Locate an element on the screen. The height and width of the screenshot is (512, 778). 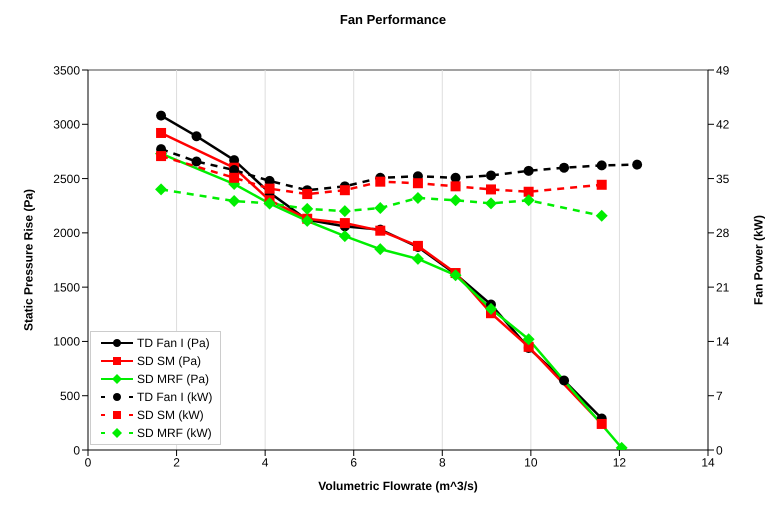
x-tick-label: 10 is located at coordinates (531, 463).